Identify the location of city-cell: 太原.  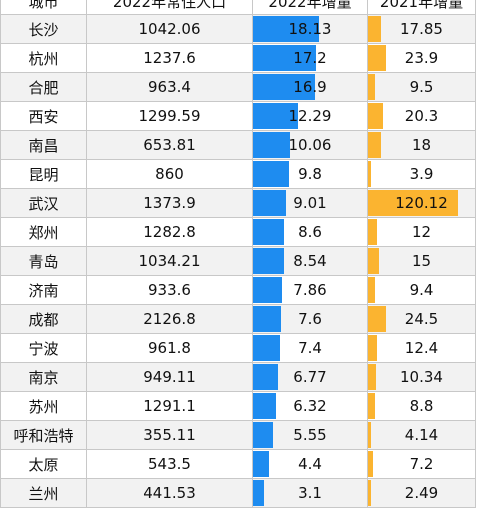
(43, 464).